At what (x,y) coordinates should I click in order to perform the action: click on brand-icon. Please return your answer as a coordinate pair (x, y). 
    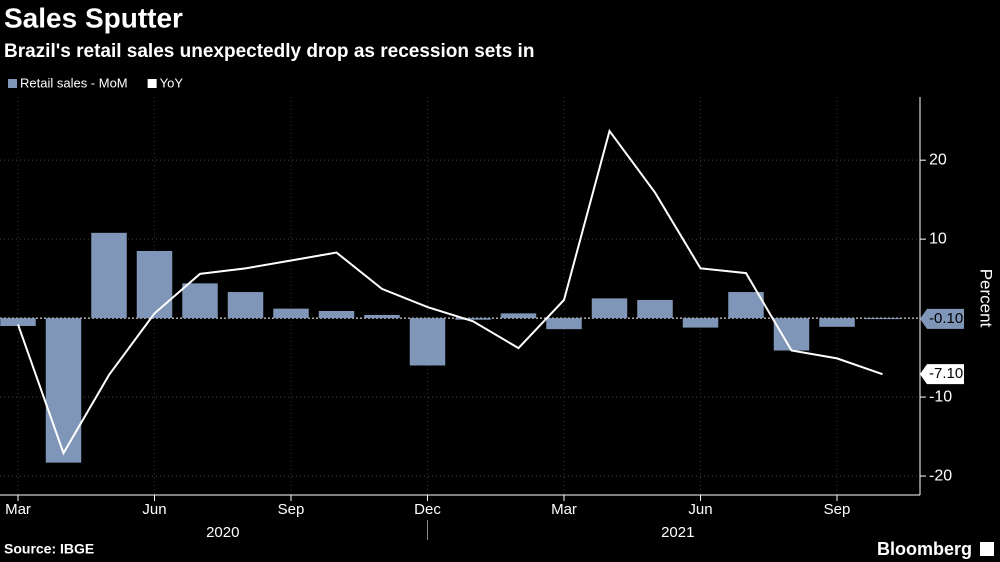
    Looking at the image, I should click on (987, 549).